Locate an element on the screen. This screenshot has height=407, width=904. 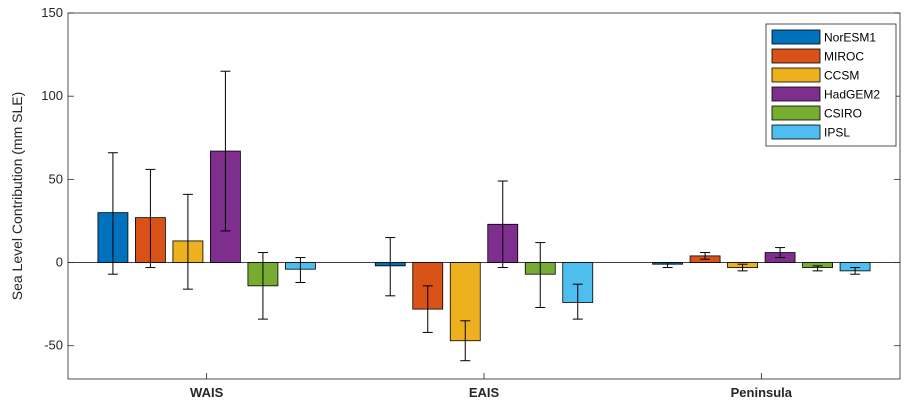
legend-label-miroc: MIROC is located at coordinates (844, 57).